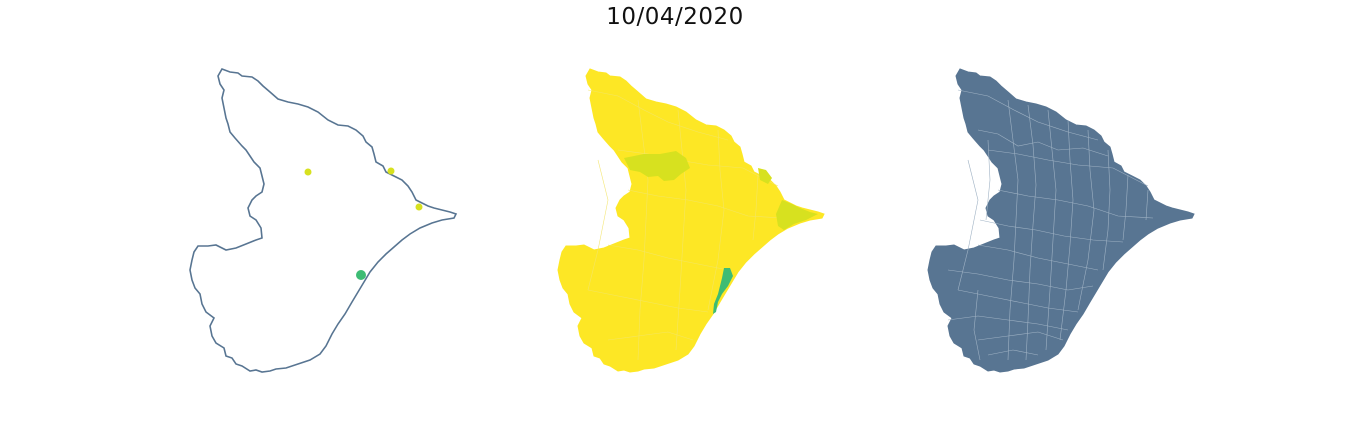 Image resolution: width=1350 pixels, height=444 pixels. I want to click on region-high, so click(723, 291).